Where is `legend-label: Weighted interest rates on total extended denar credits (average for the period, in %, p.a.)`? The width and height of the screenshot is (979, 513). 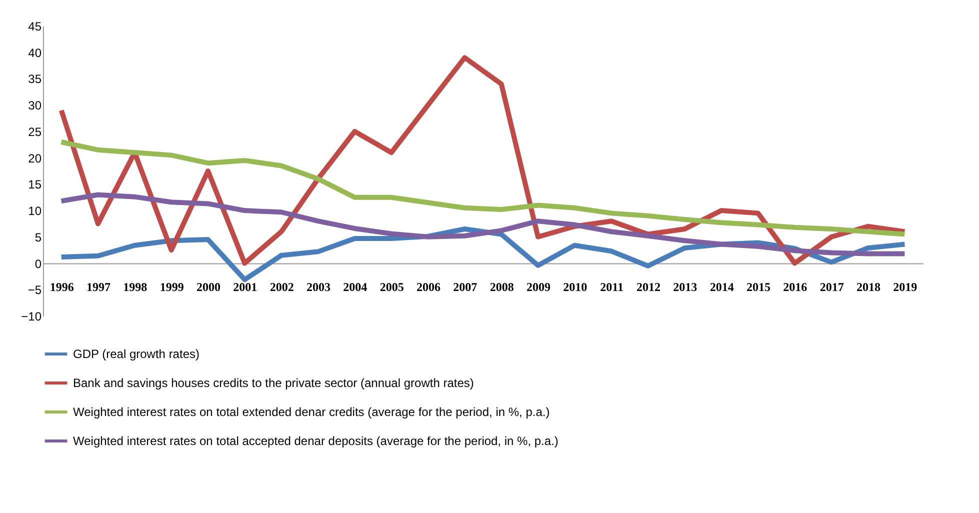
legend-label: Weighted interest rates on total extended denar credits (average for the period, in %, p.a.) is located at coordinates (311, 412).